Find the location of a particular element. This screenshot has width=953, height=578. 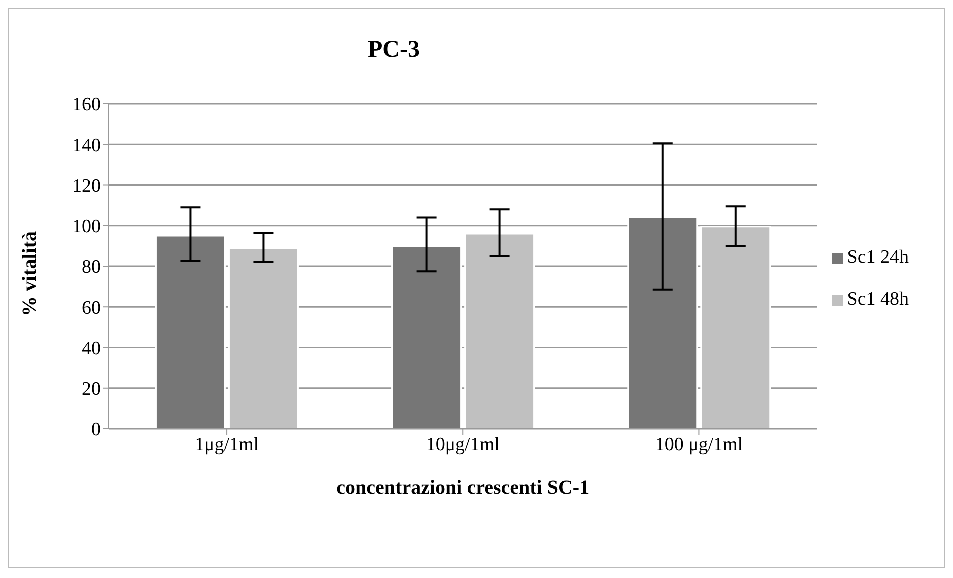

legend-label: Sc1 24h is located at coordinates (878, 257).